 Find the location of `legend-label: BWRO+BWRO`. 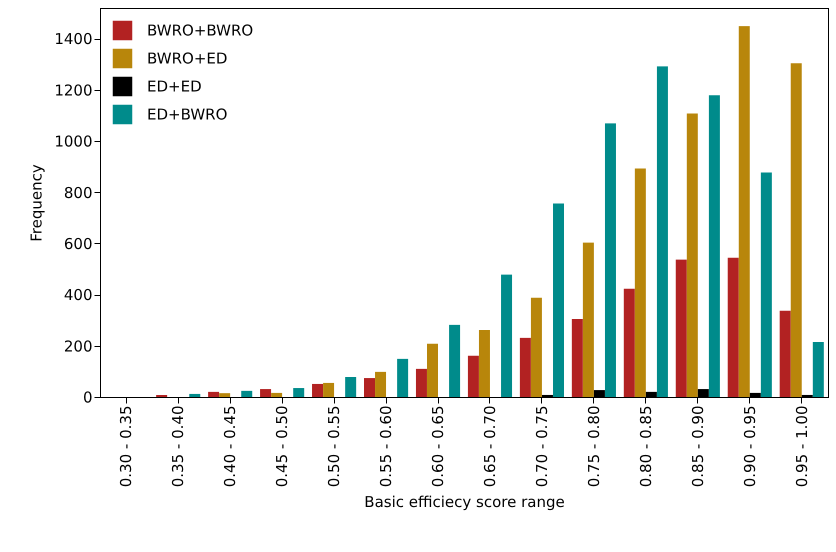

legend-label: BWRO+BWRO is located at coordinates (200, 31).